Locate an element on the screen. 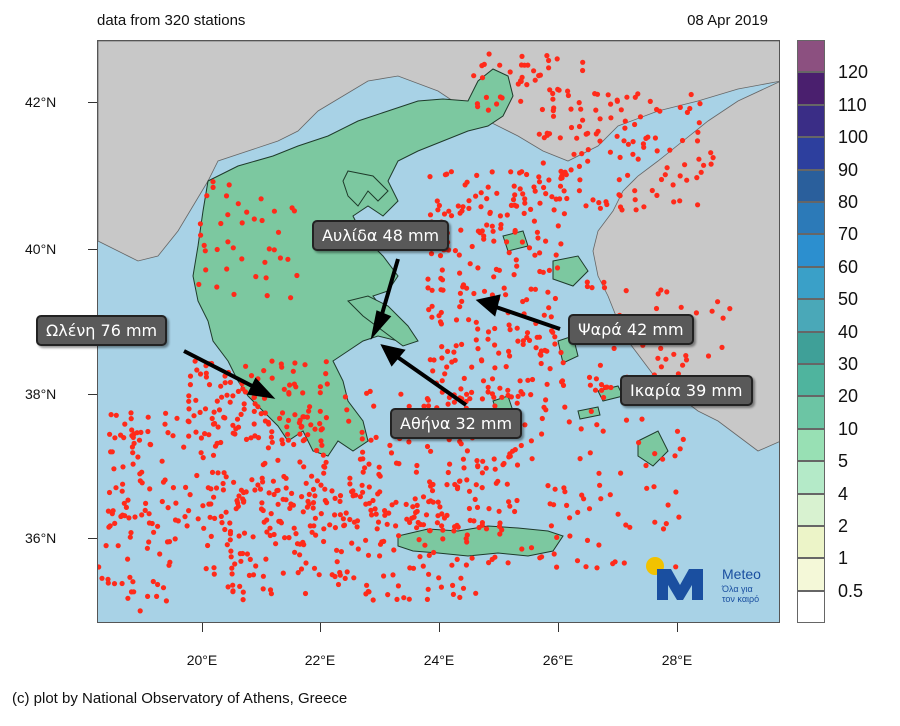 Image resolution: width=900 pixels, height=726 pixels. lon-tick is located at coordinates (677, 627).